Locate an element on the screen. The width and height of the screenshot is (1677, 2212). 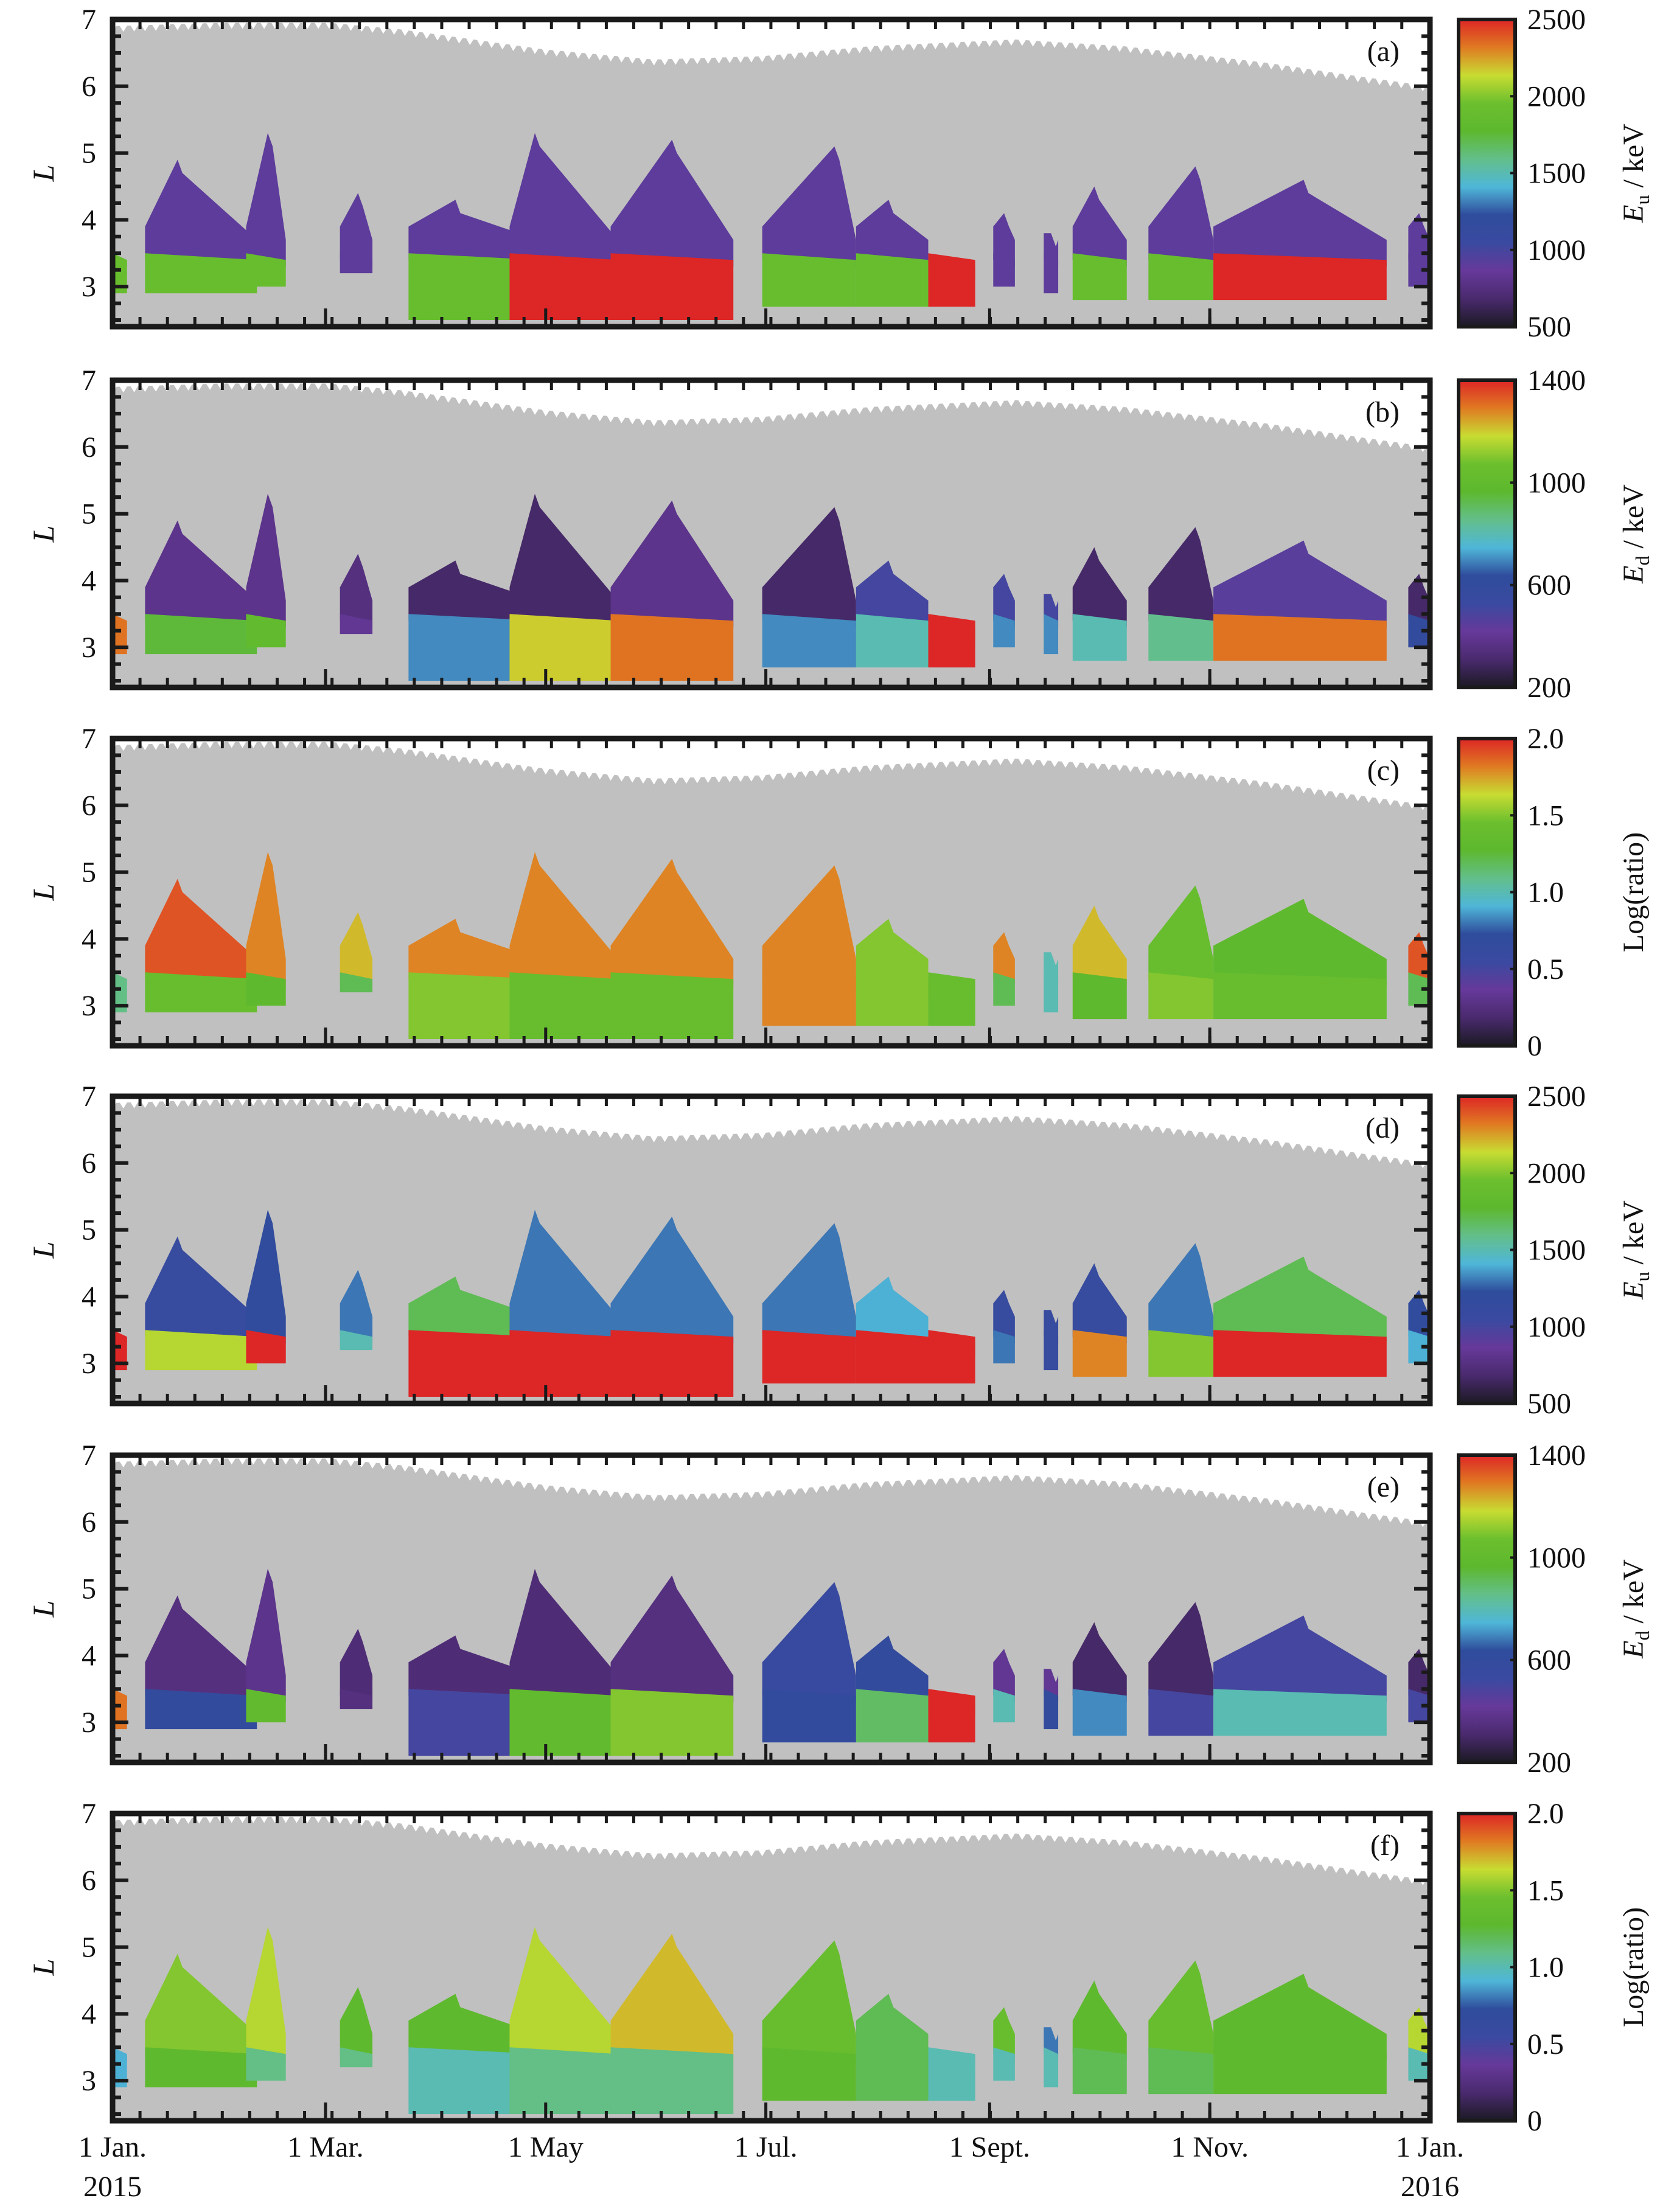
colorbar-label: Eu / keV is located at coordinates (1635, 173).